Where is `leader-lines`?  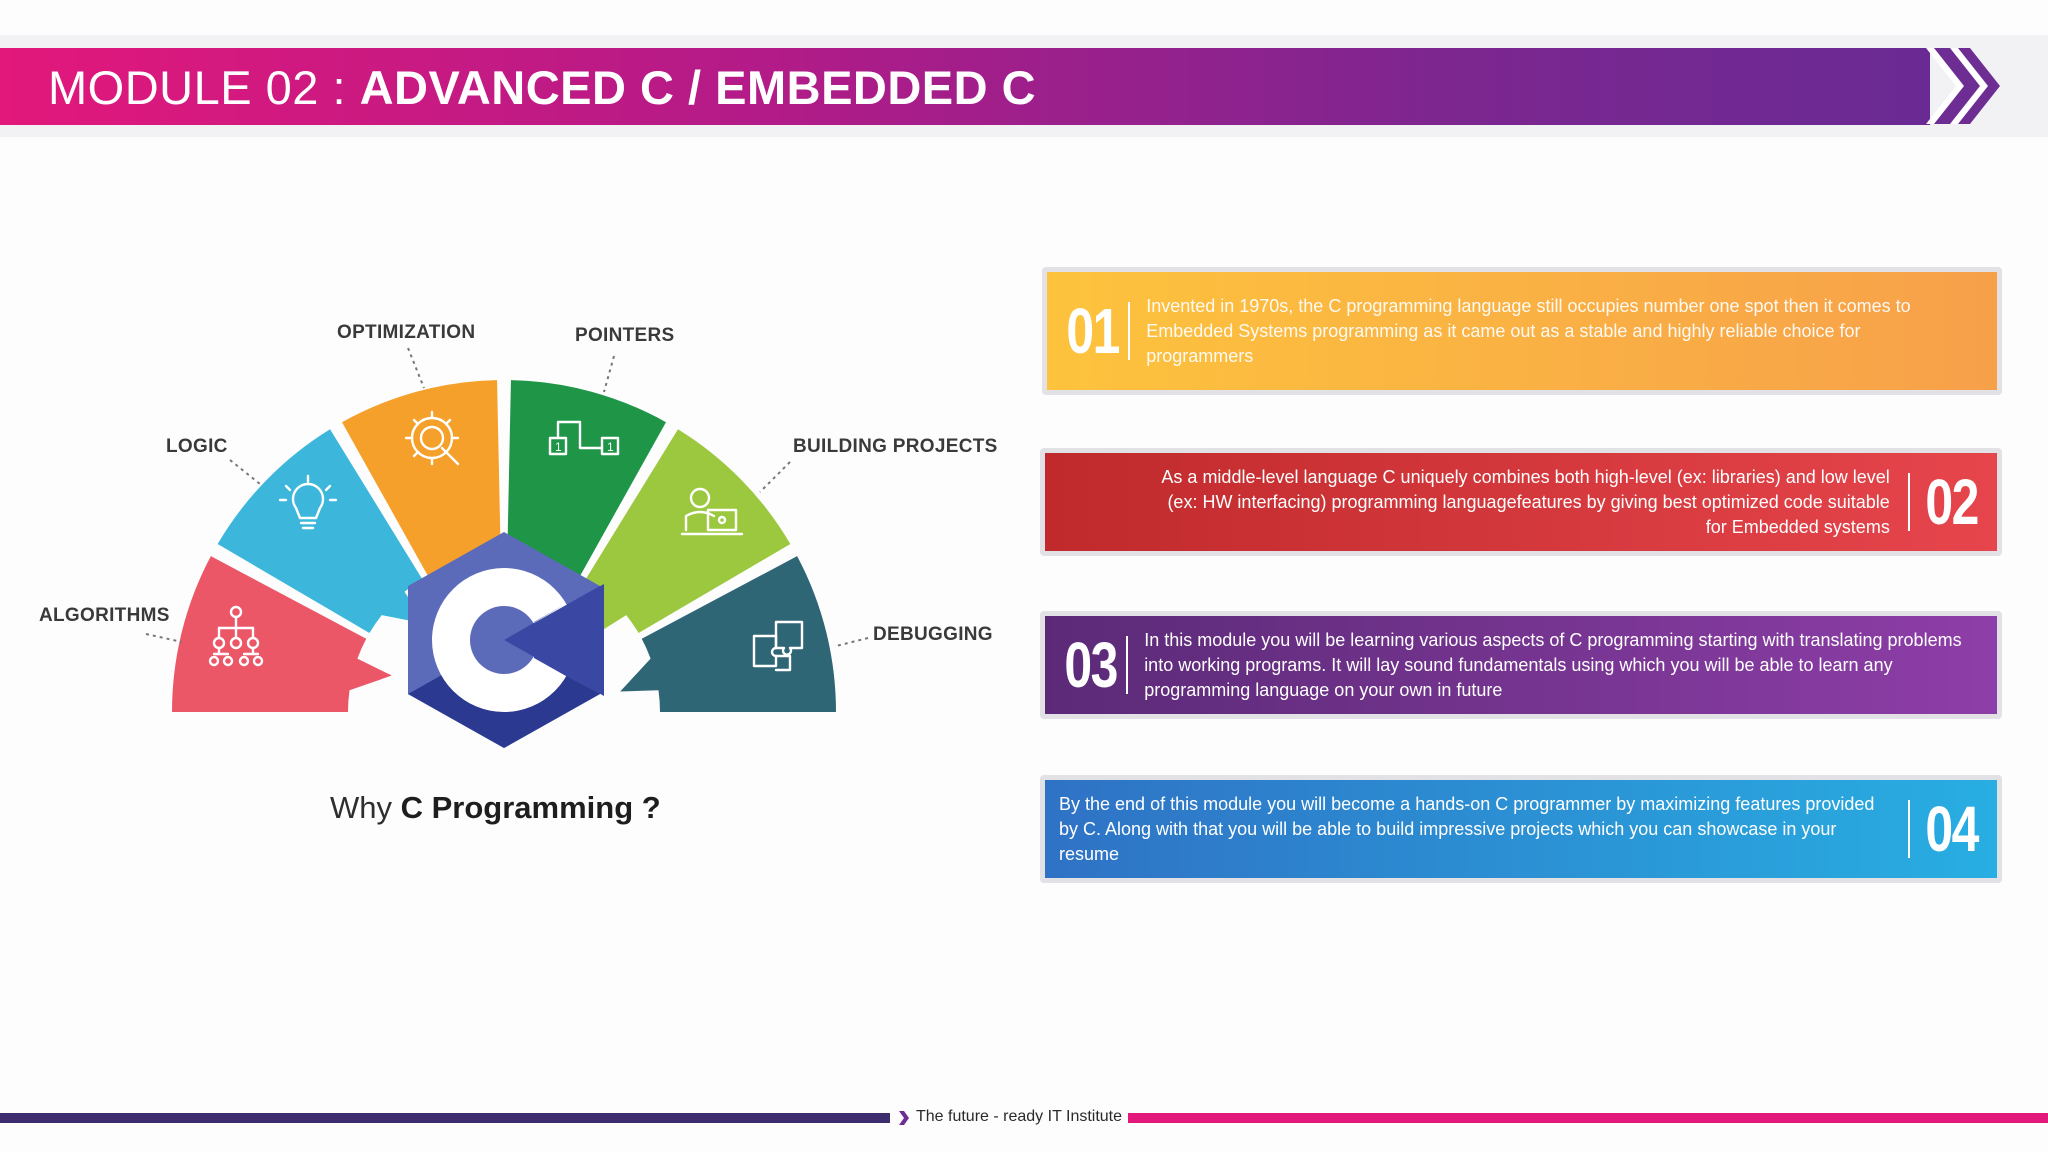 leader-lines is located at coordinates (507, 497).